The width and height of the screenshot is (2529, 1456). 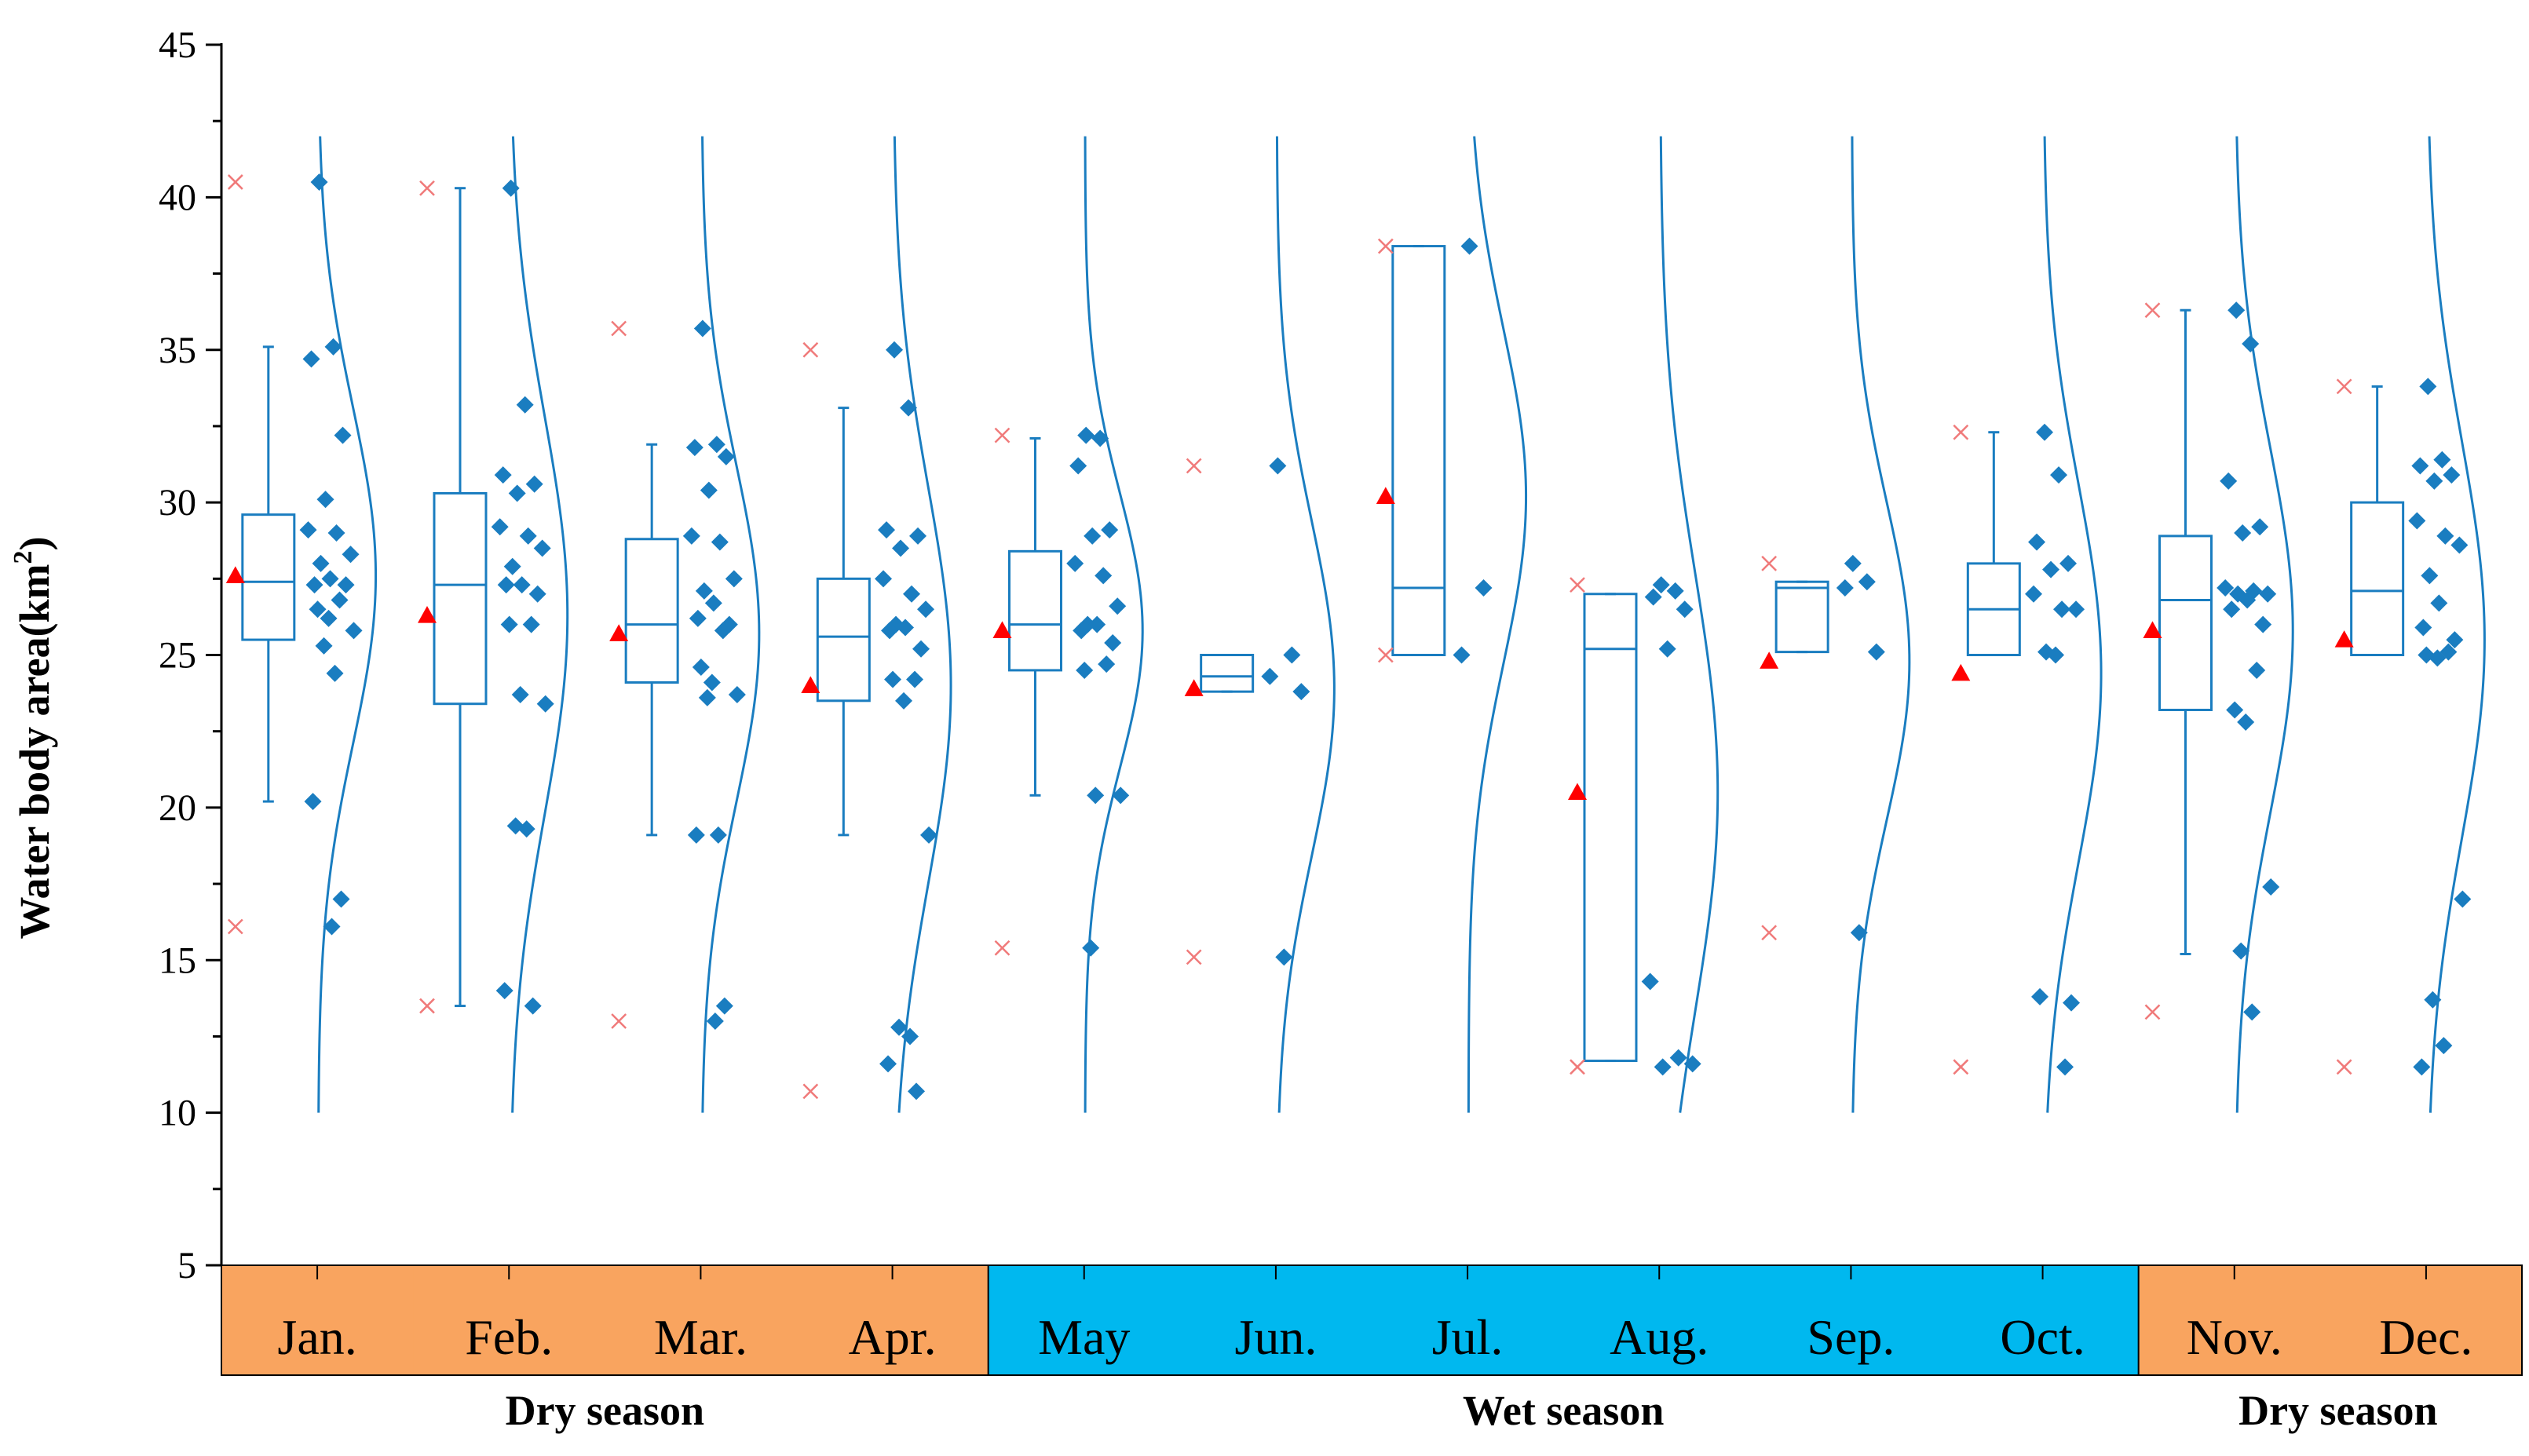 I want to click on season-label: Dry season, so click(x=2338, y=1410).